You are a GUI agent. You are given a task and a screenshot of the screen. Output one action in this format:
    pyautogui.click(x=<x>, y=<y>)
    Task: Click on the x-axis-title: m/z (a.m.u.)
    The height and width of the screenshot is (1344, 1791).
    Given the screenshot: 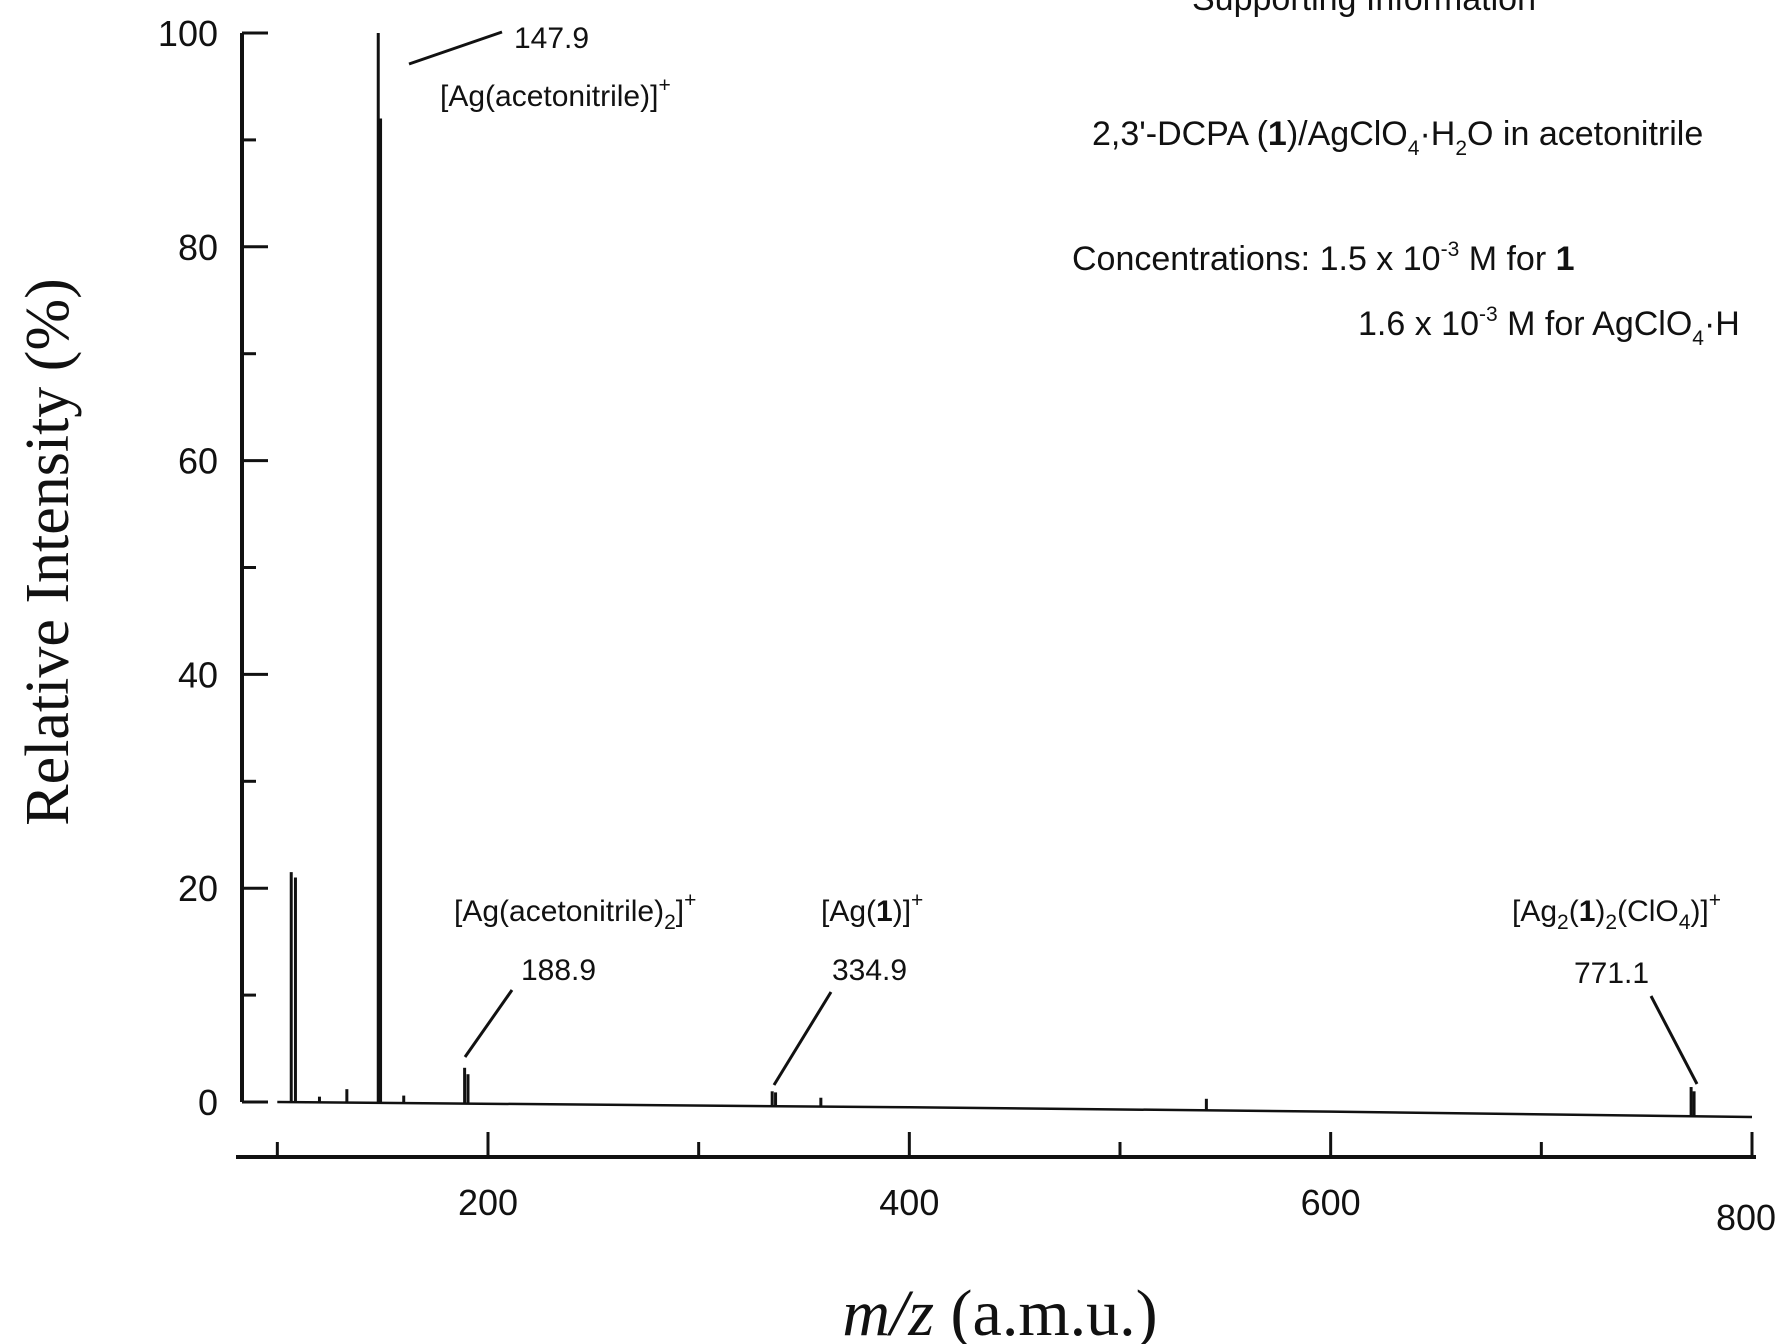 What is the action you would take?
    pyautogui.click(x=999, y=1310)
    